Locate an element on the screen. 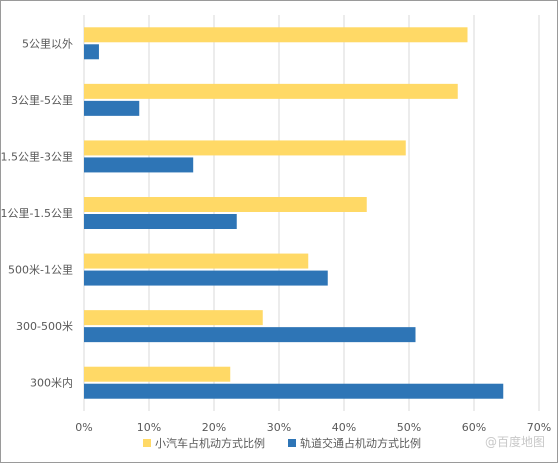 Image resolution: width=558 pixels, height=463 pixels. x-tick-label: 40% is located at coordinates (344, 427).